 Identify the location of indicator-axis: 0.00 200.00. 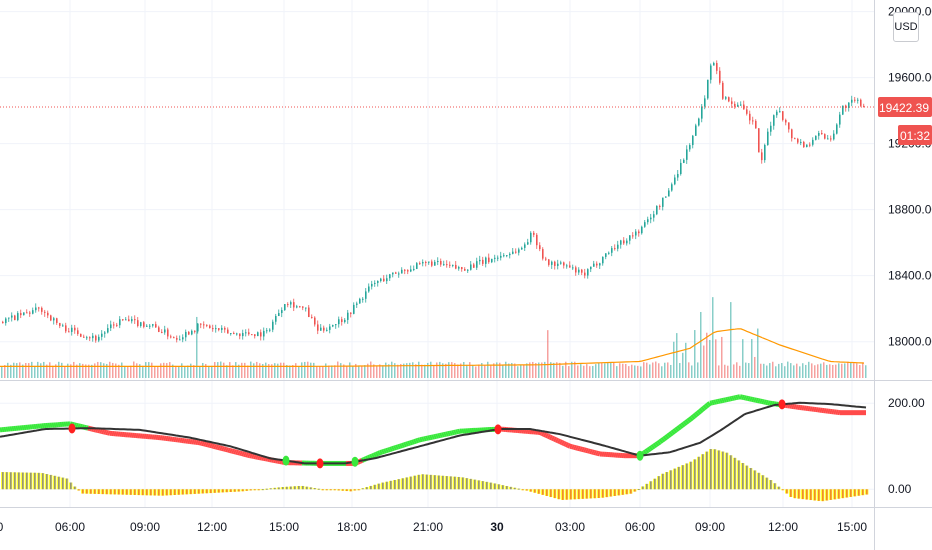
(906, 446).